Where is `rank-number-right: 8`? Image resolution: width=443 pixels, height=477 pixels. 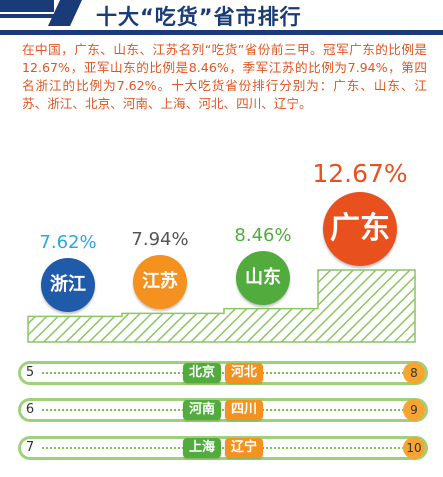 rank-number-right: 8 is located at coordinates (414, 373).